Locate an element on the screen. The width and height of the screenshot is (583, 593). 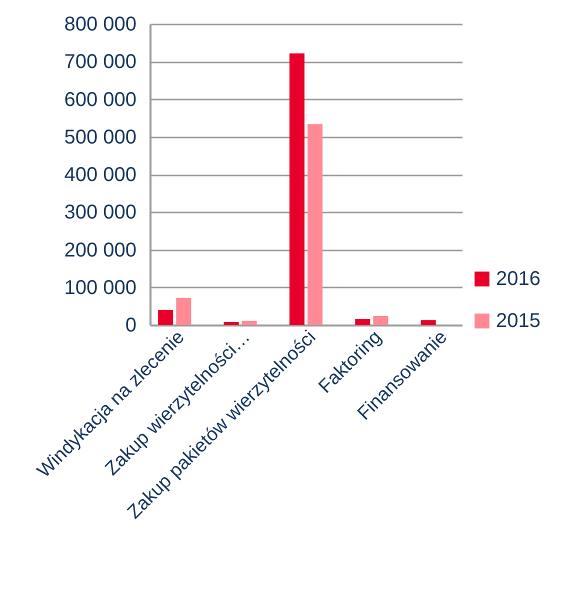
legend-label: 2016 is located at coordinates (518, 279).